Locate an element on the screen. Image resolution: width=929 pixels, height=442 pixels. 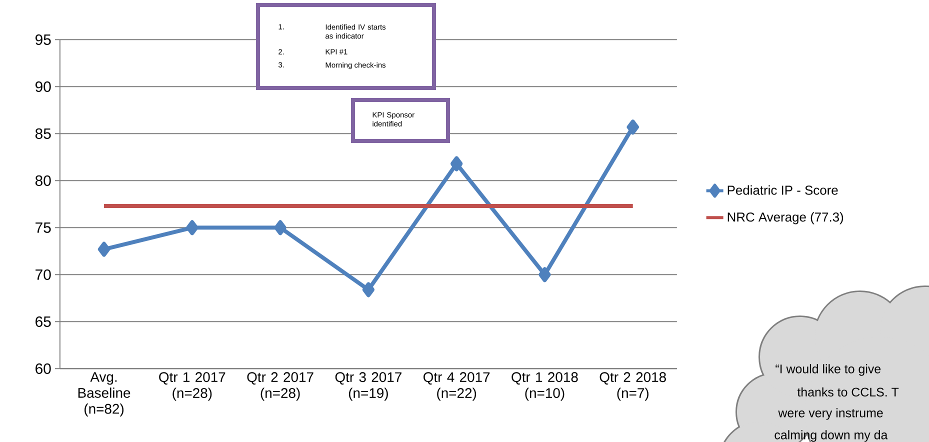
text: “I would like to give is located at coordinates (828, 370).